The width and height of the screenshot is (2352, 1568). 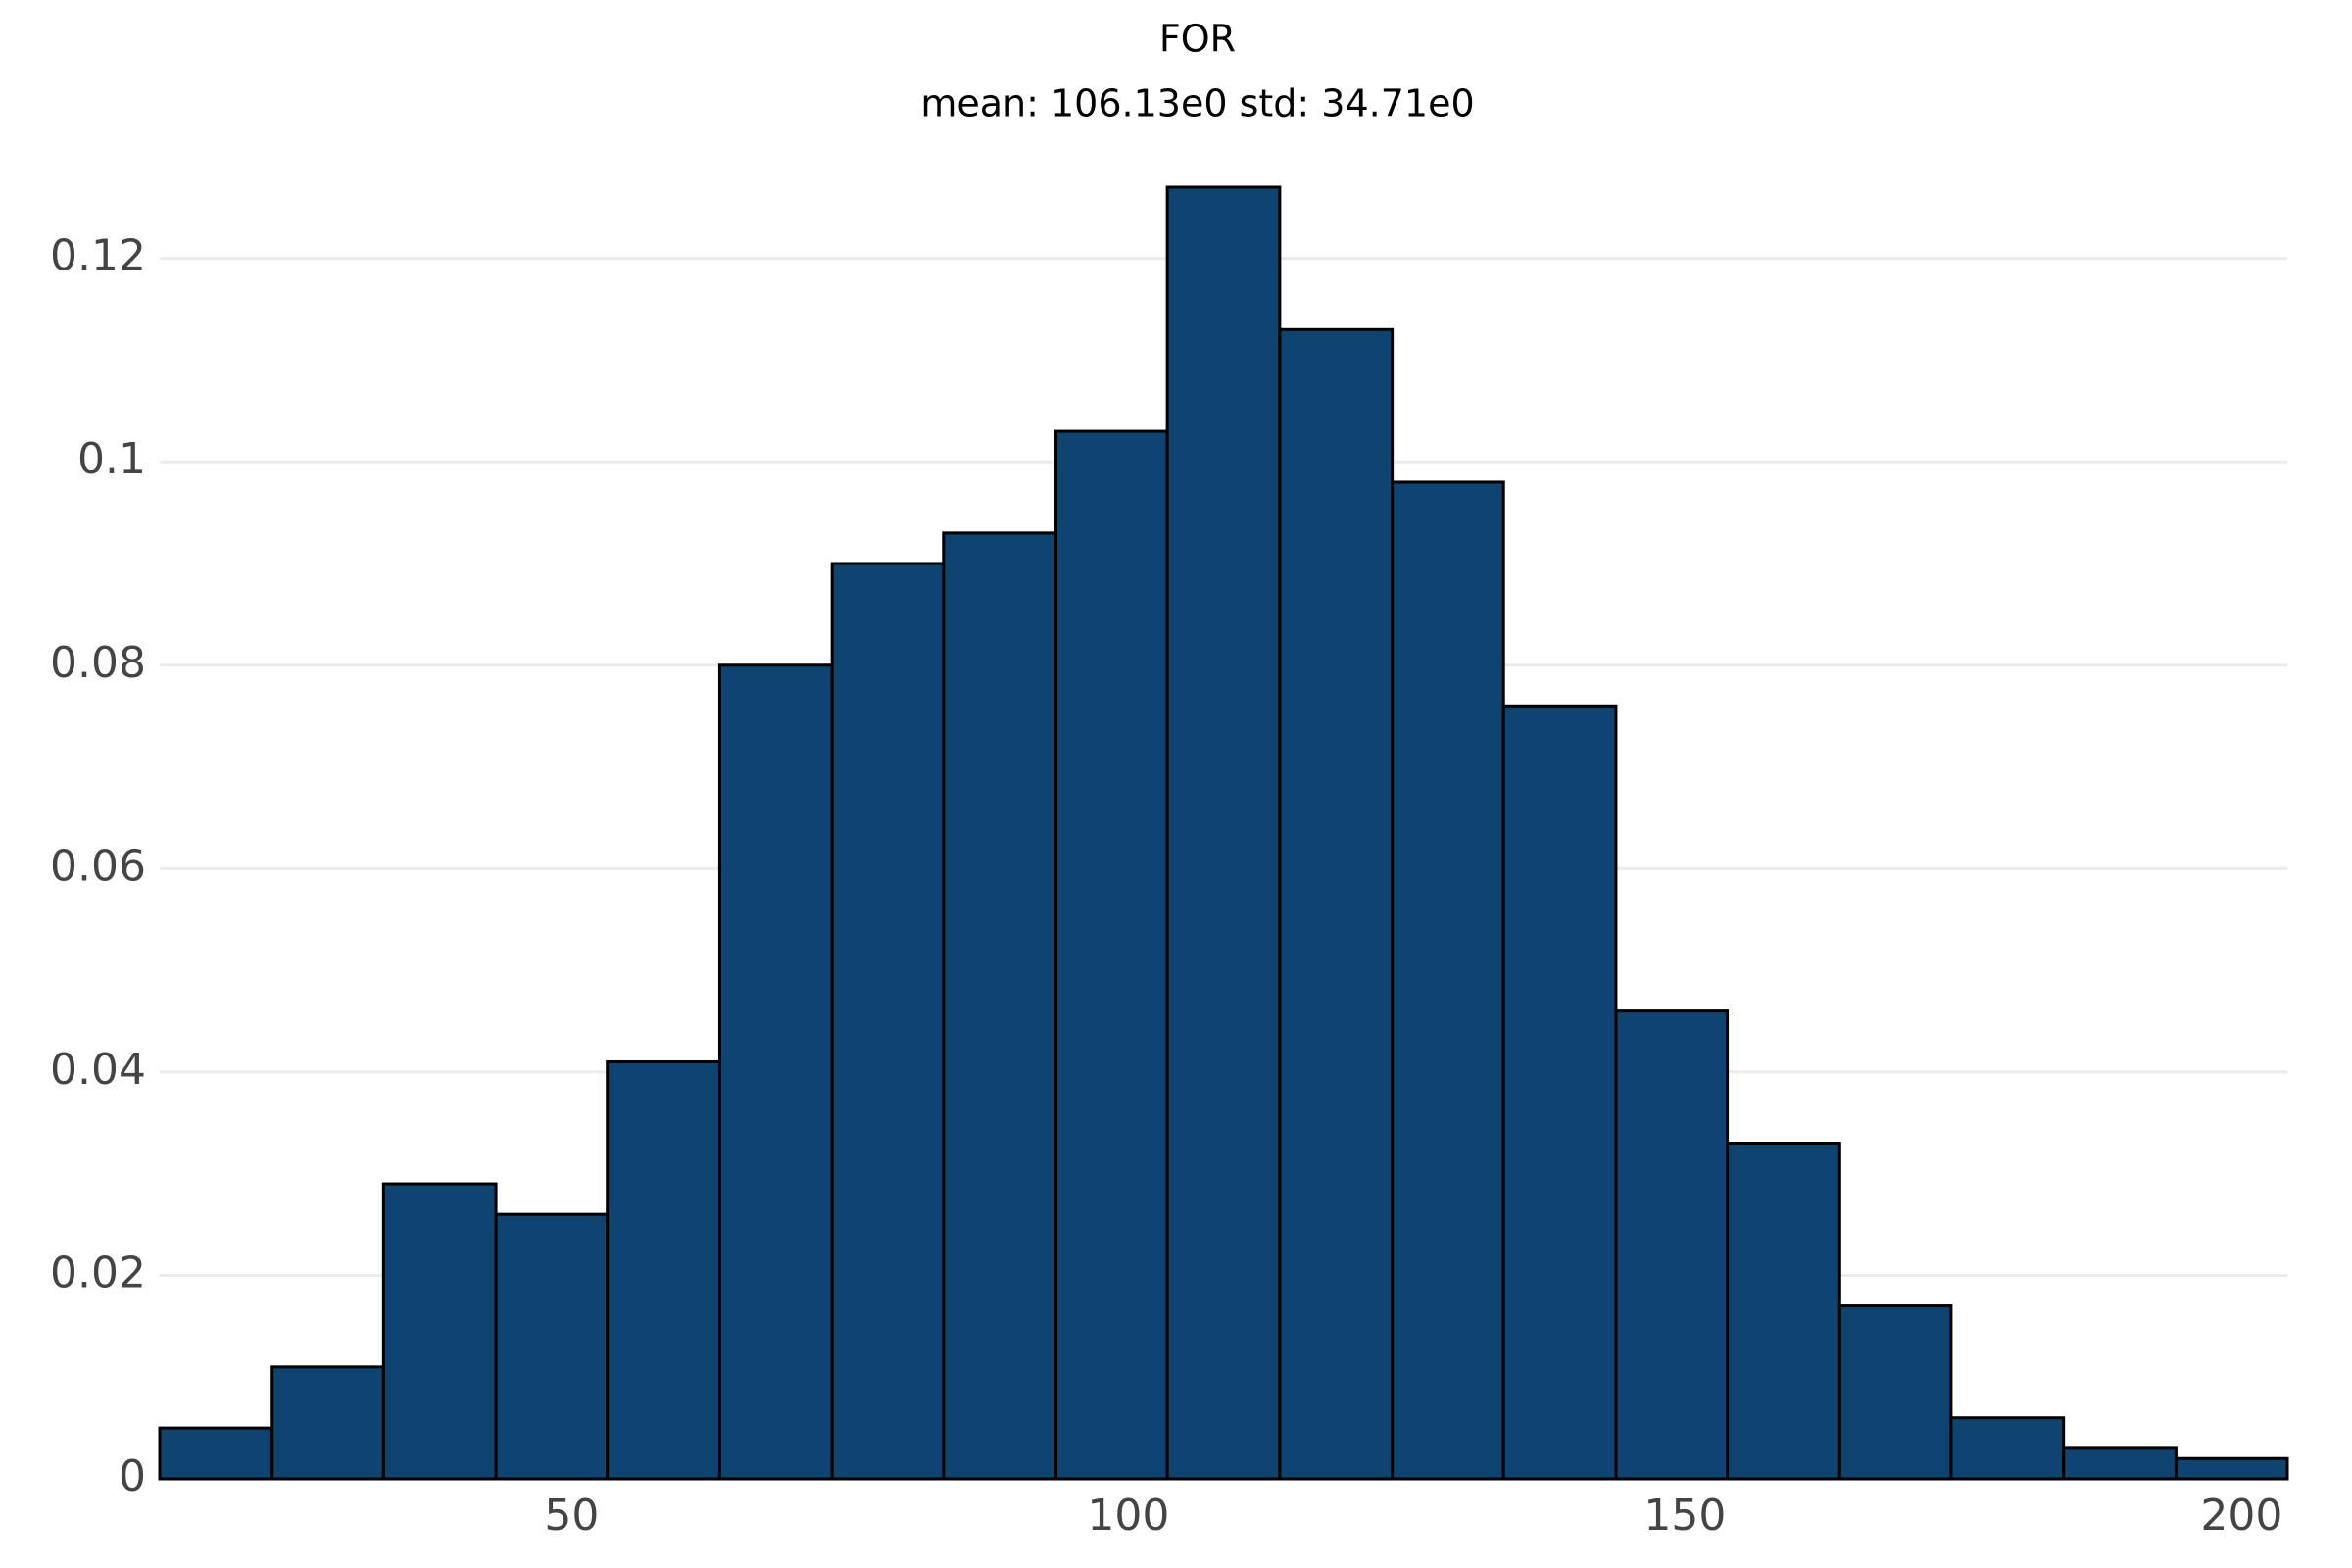 I want to click on x-tick-label: 200, so click(x=2241, y=1516).